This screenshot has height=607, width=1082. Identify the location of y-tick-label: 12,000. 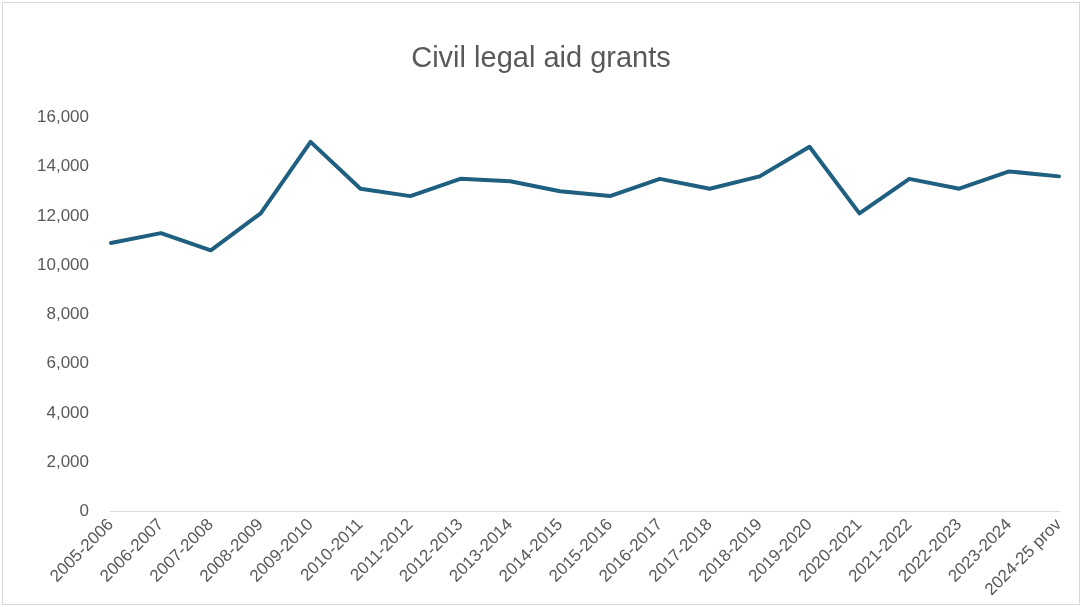
(63, 215).